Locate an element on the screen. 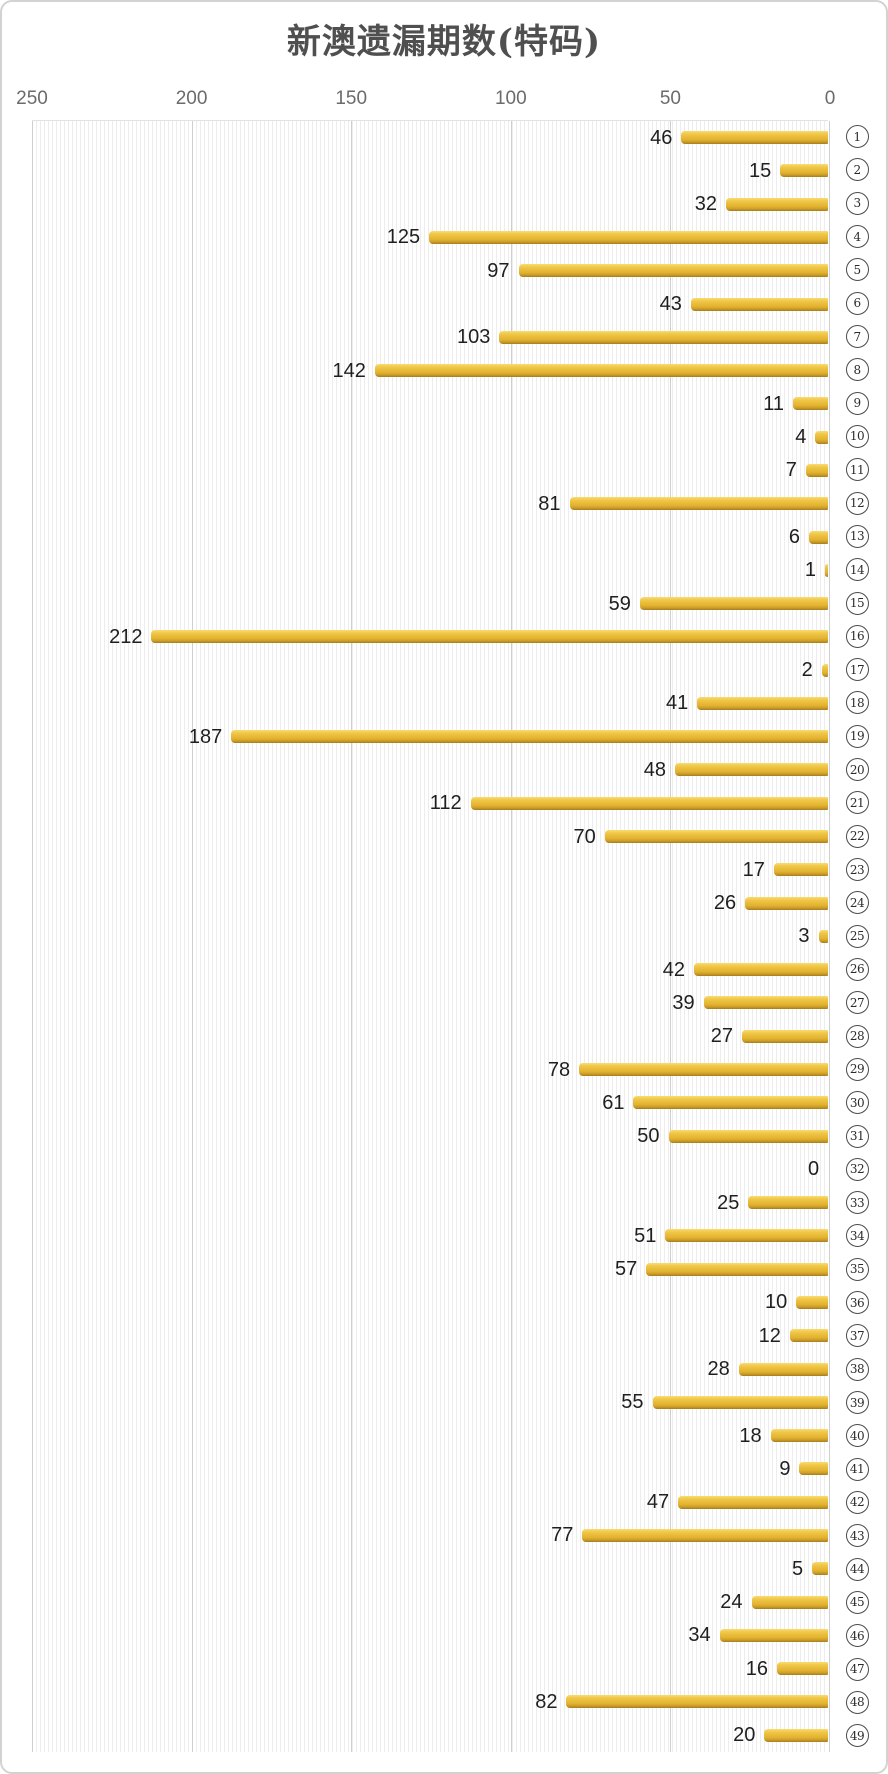 The width and height of the screenshot is (888, 1774). category-badge: 17 is located at coordinates (857, 670).